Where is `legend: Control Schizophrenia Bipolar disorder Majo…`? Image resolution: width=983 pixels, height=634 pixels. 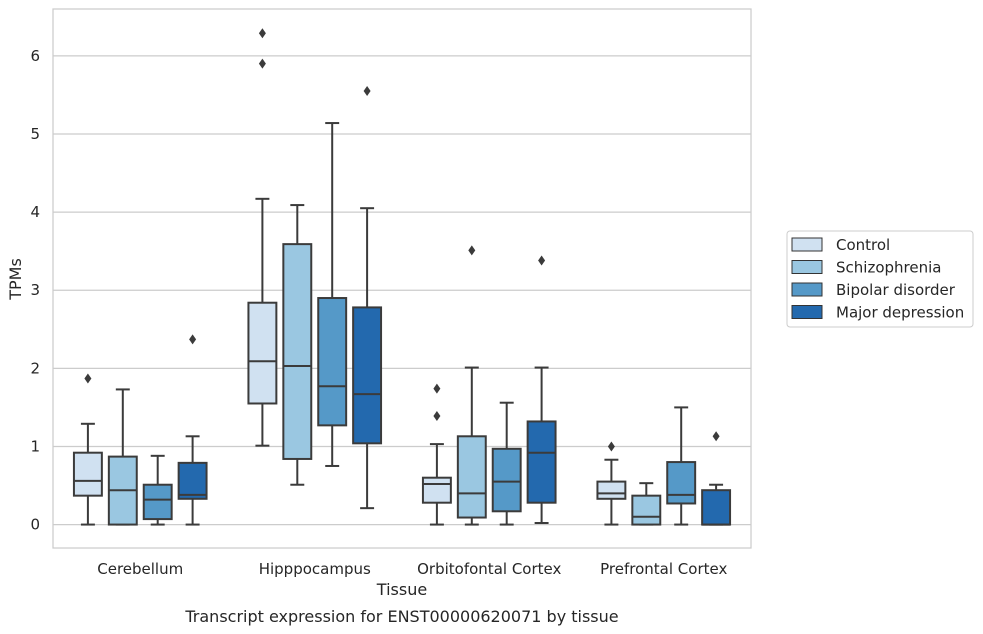
legend: Control Schizophrenia Bipolar disorder Majo… is located at coordinates (880, 279).